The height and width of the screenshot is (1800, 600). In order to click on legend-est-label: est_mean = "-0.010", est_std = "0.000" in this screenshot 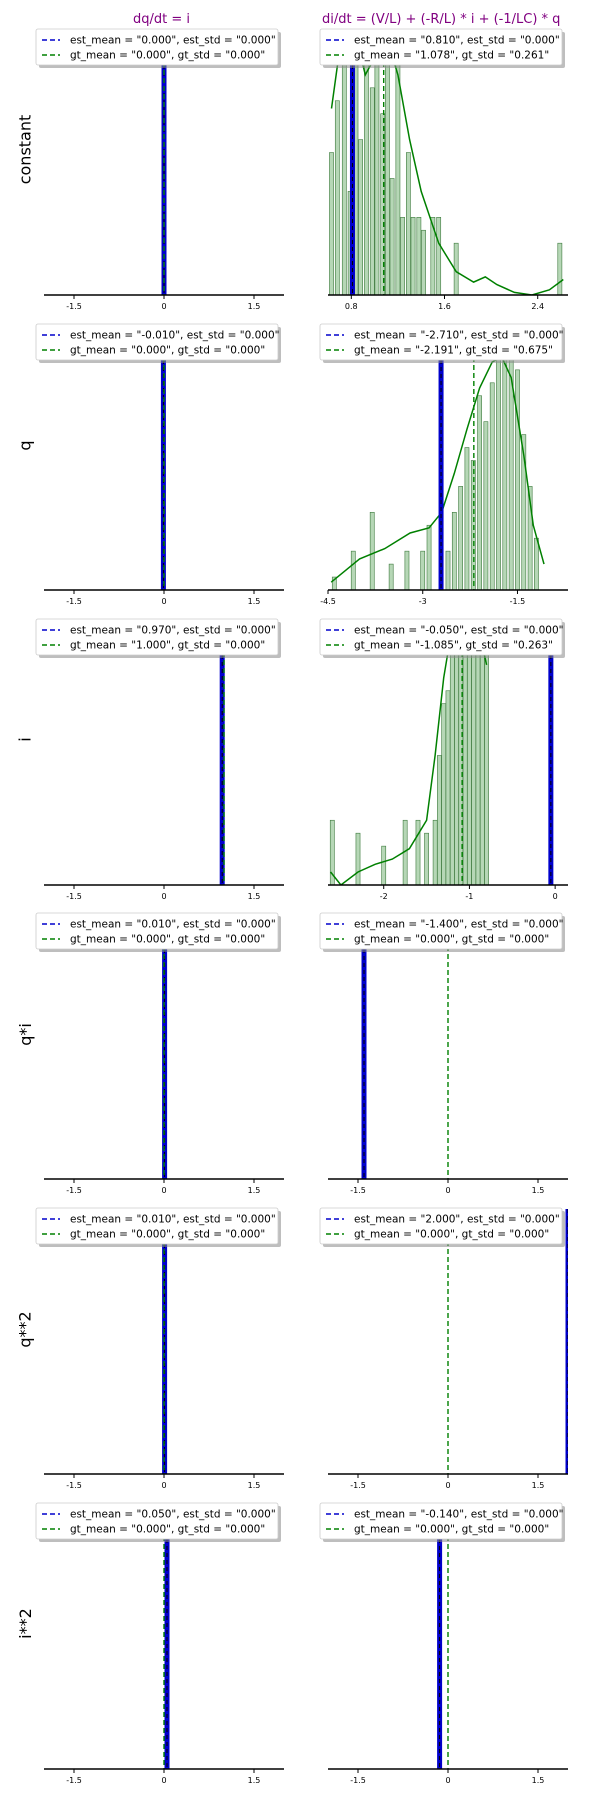, I will do `click(174, 336)`.